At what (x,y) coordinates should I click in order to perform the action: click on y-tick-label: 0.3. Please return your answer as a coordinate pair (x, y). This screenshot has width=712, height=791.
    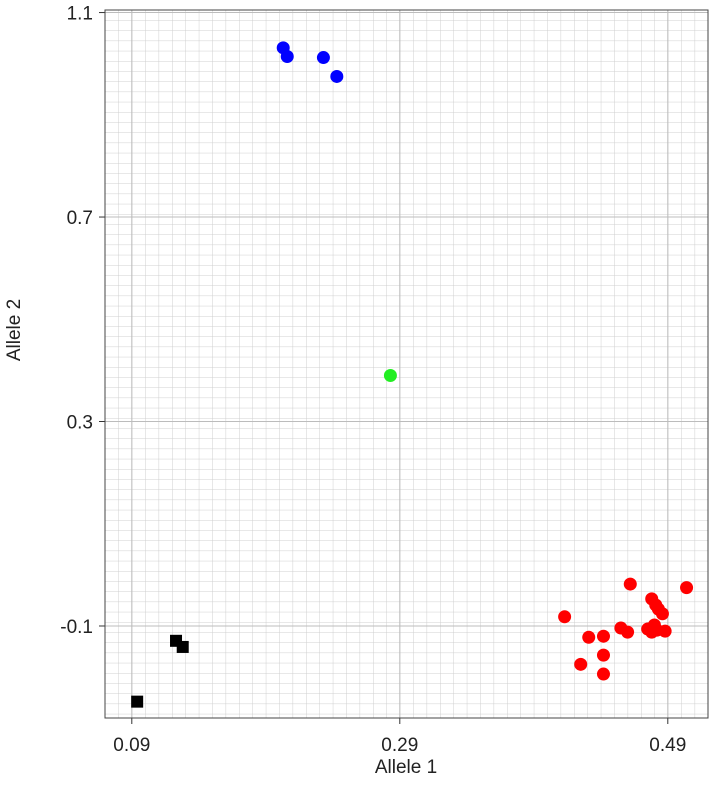
    Looking at the image, I should click on (80, 423).